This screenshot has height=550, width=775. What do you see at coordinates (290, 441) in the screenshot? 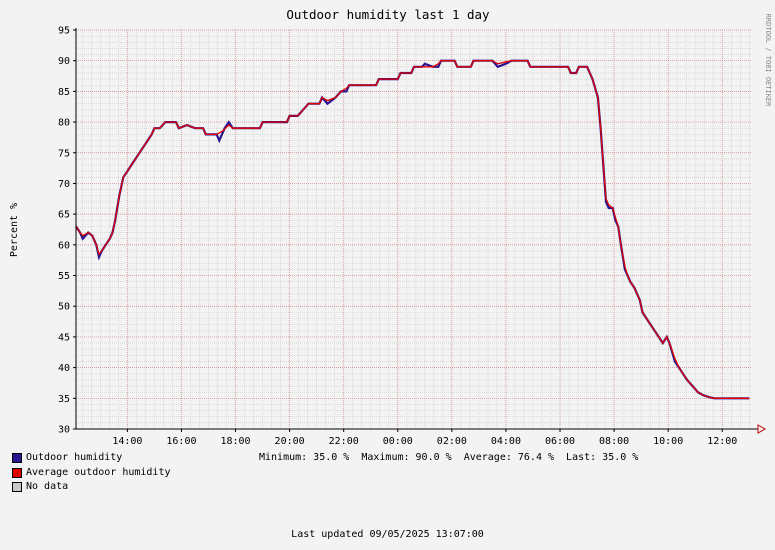
I see `x-tick-label: 20:00` at bounding box center [290, 441].